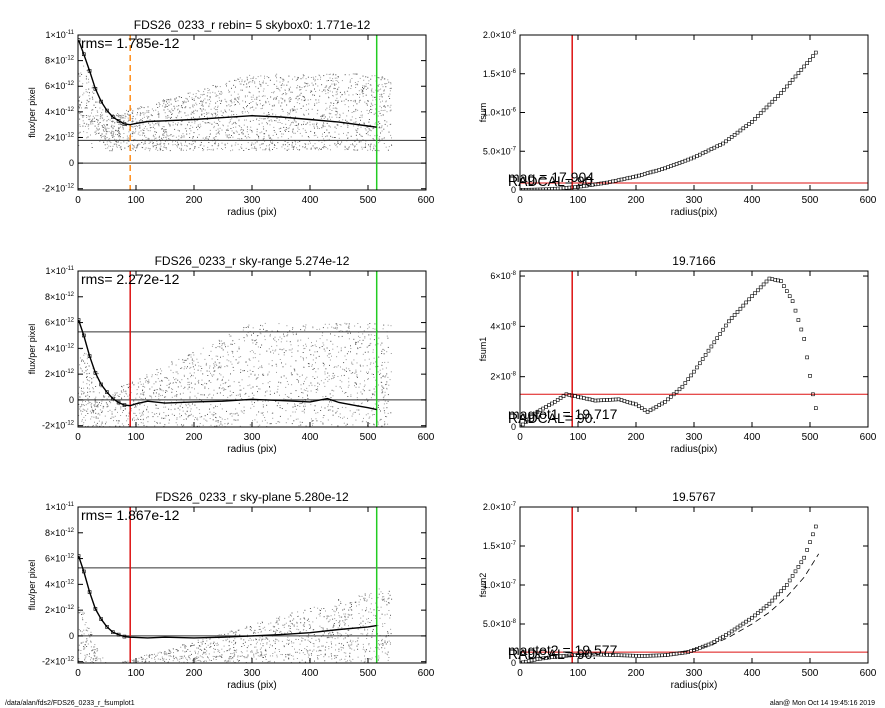  What do you see at coordinates (136, 200) in the screenshot?
I see `x-tick-label: 100` at bounding box center [136, 200].